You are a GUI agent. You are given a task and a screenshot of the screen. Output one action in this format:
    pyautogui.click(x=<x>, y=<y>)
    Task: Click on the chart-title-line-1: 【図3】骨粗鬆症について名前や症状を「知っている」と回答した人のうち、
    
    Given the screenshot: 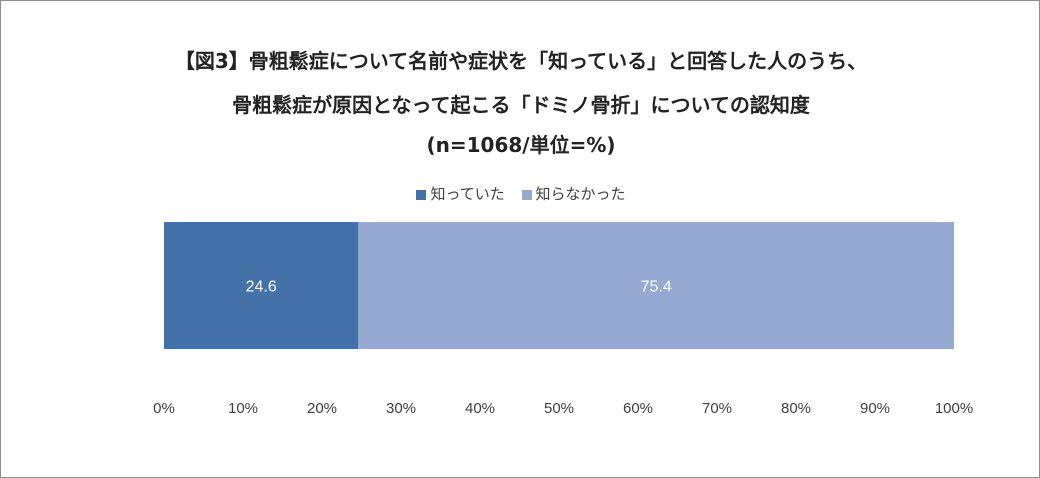 What is the action you would take?
    pyautogui.click(x=521, y=61)
    